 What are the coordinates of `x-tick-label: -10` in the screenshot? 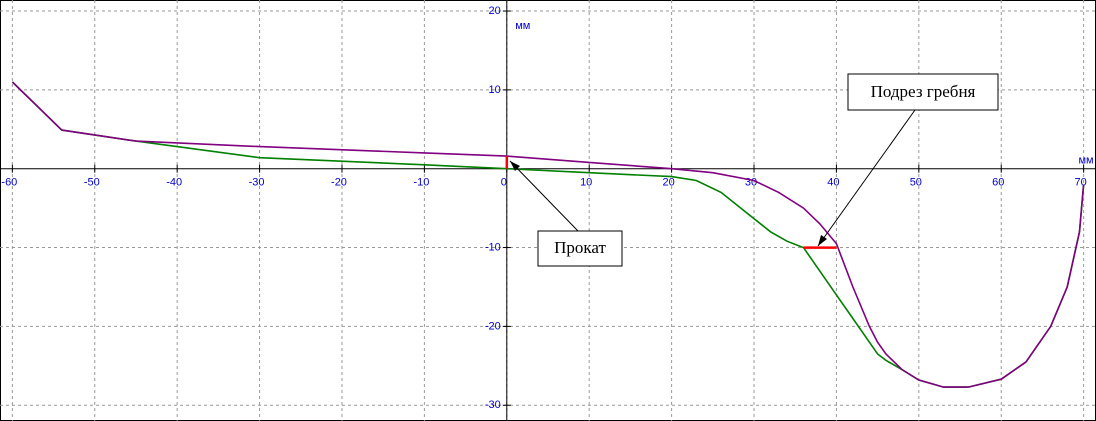 It's located at (421, 183).